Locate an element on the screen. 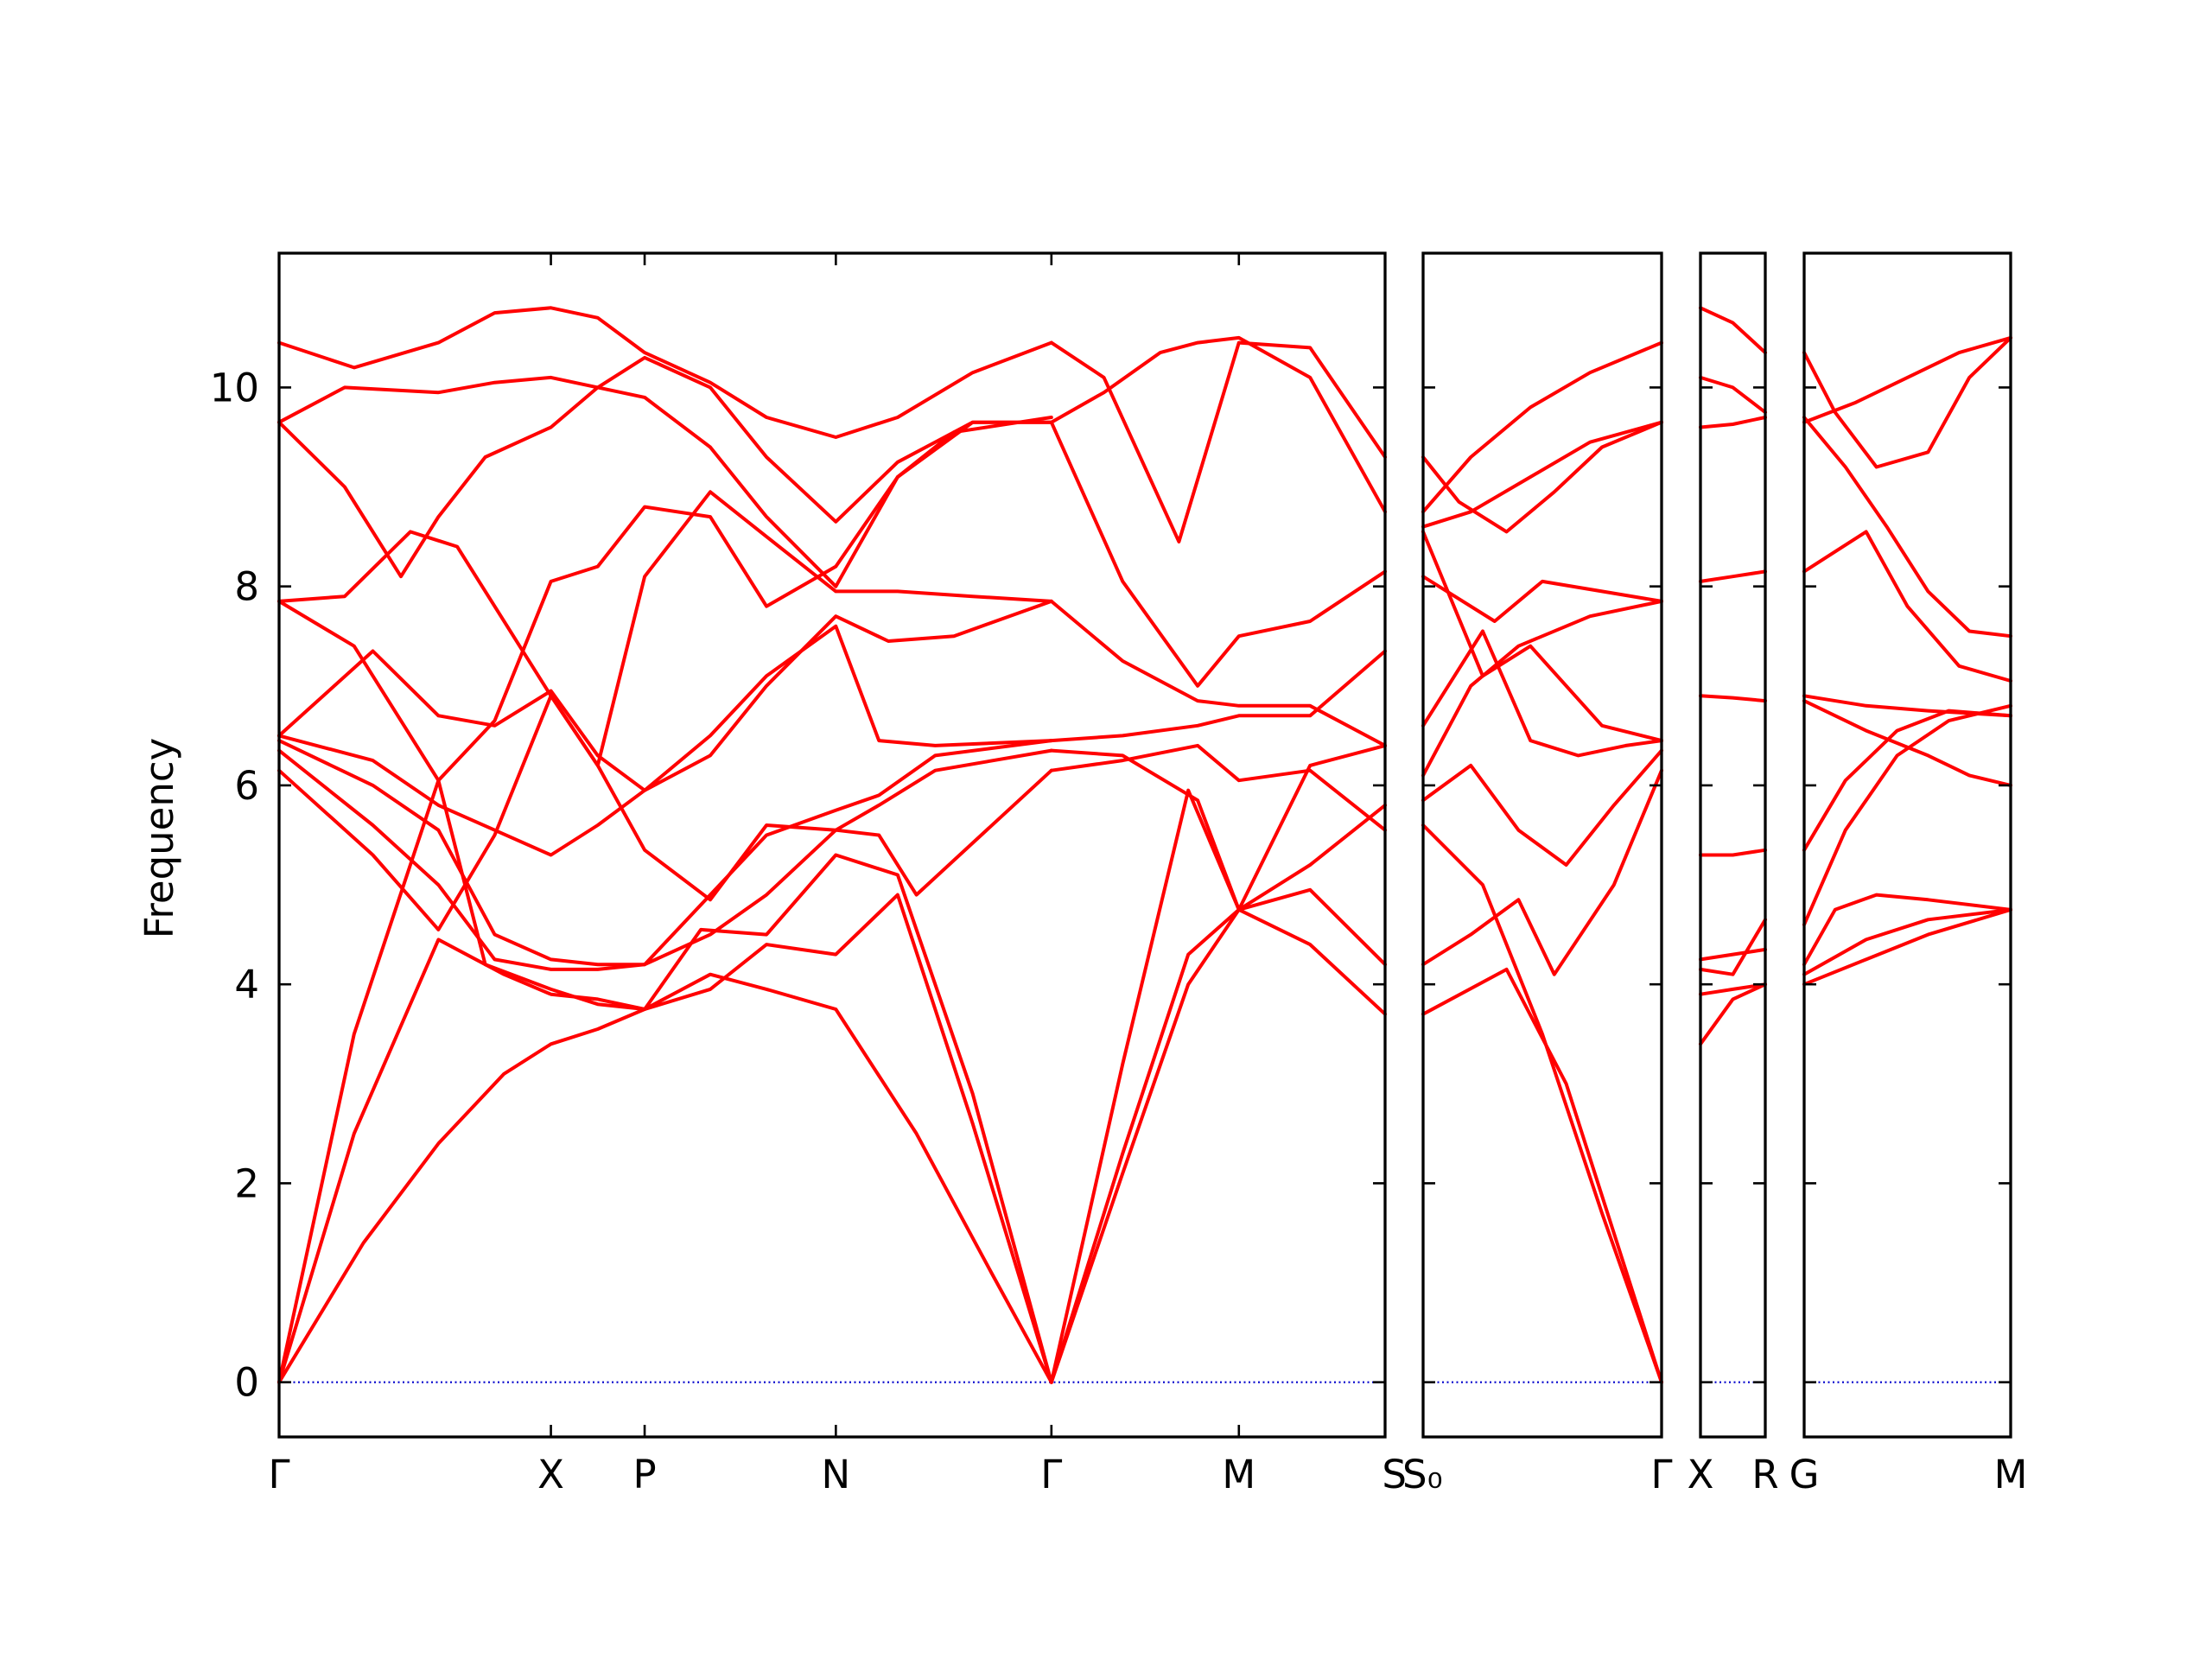  y-axis-title: Frequency is located at coordinates (159, 838).